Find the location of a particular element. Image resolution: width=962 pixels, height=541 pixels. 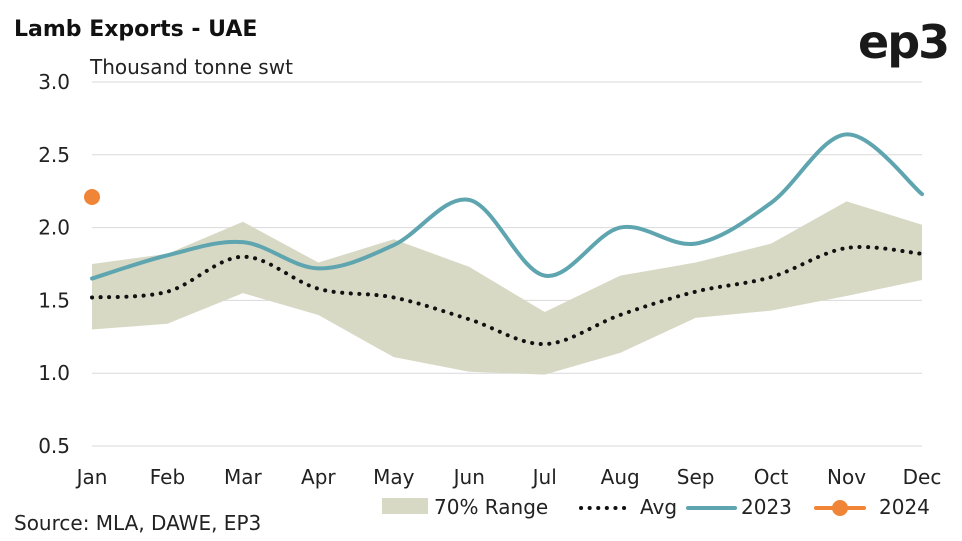

y-tick-label: 1.5 is located at coordinates (54, 300).